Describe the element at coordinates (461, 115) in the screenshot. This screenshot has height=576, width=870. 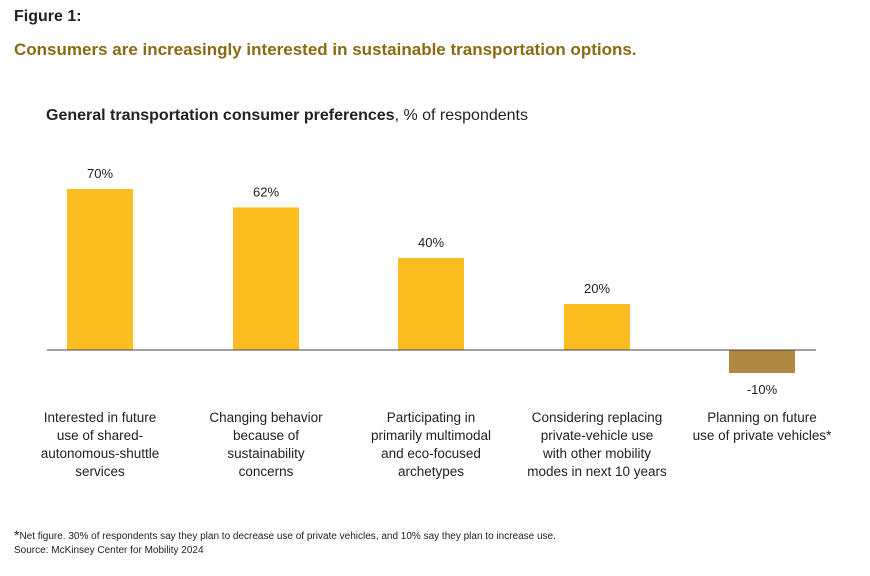
I see `chart-title-unit: , % of respondents` at that location.